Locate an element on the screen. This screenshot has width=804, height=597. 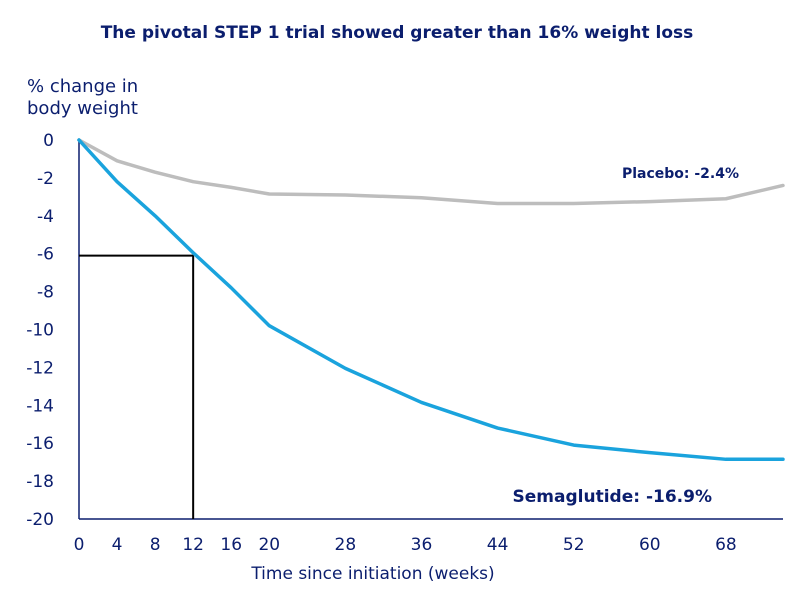
x-axis-label: Time since initiation (weeks) is located at coordinates (372, 574).